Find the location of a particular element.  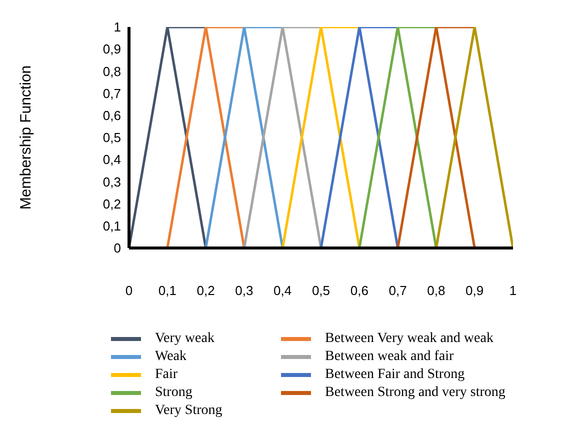

x-tick-label: 0,2 is located at coordinates (205, 290).